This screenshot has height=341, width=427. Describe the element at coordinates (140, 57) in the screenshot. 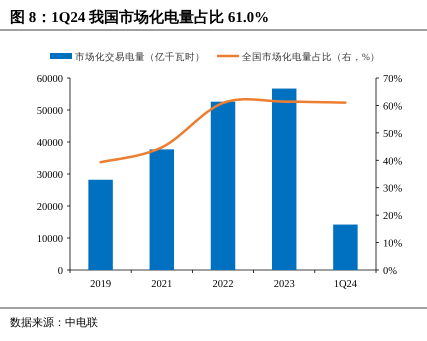

I see `legend-label: 市场化交易电量（亿千瓦时）` at that location.